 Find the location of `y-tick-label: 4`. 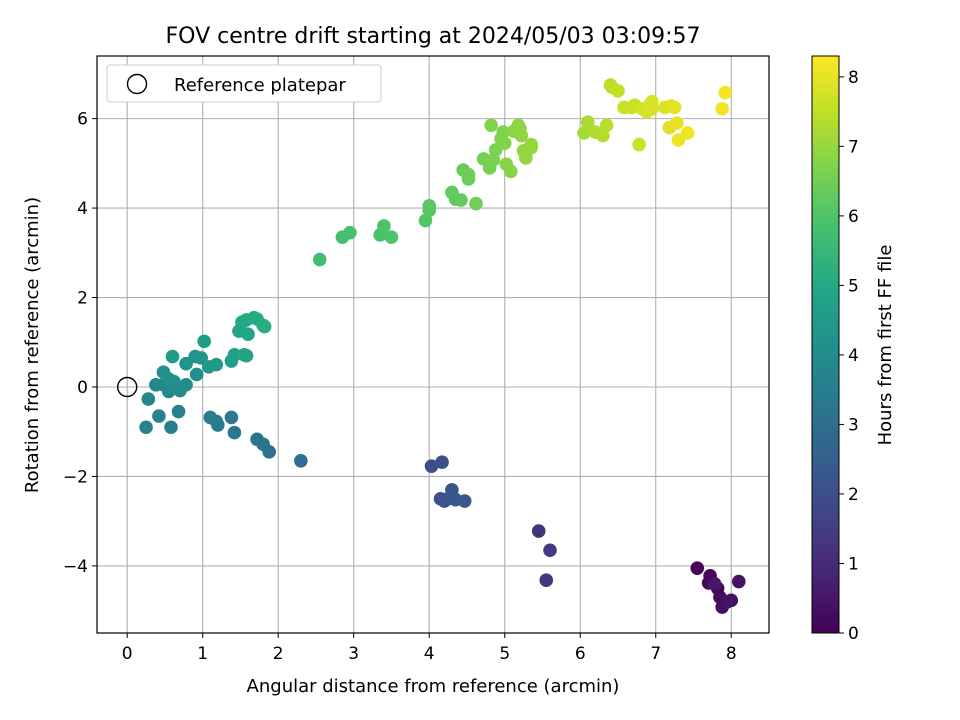

y-tick-label: 4 is located at coordinates (82, 209).